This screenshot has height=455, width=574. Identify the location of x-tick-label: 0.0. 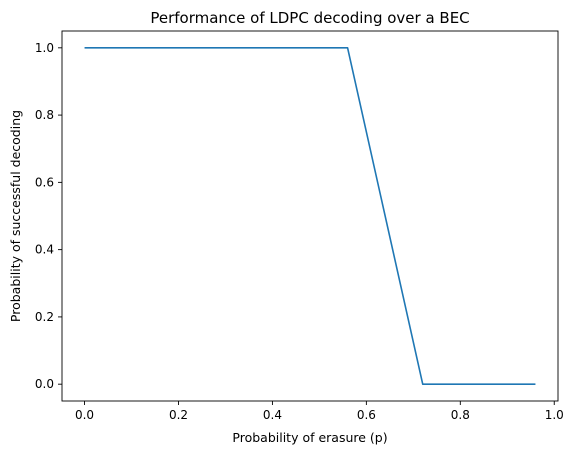
(84, 415).